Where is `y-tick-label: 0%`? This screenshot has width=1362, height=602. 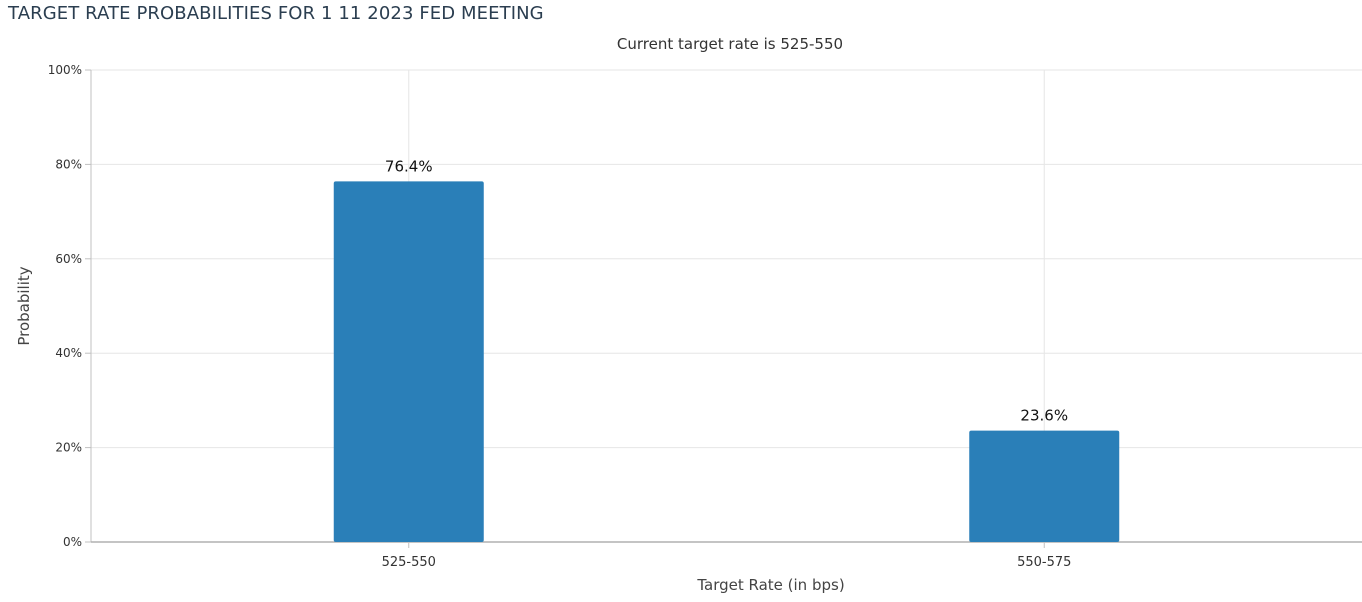
y-tick-label: 0% is located at coordinates (72, 542).